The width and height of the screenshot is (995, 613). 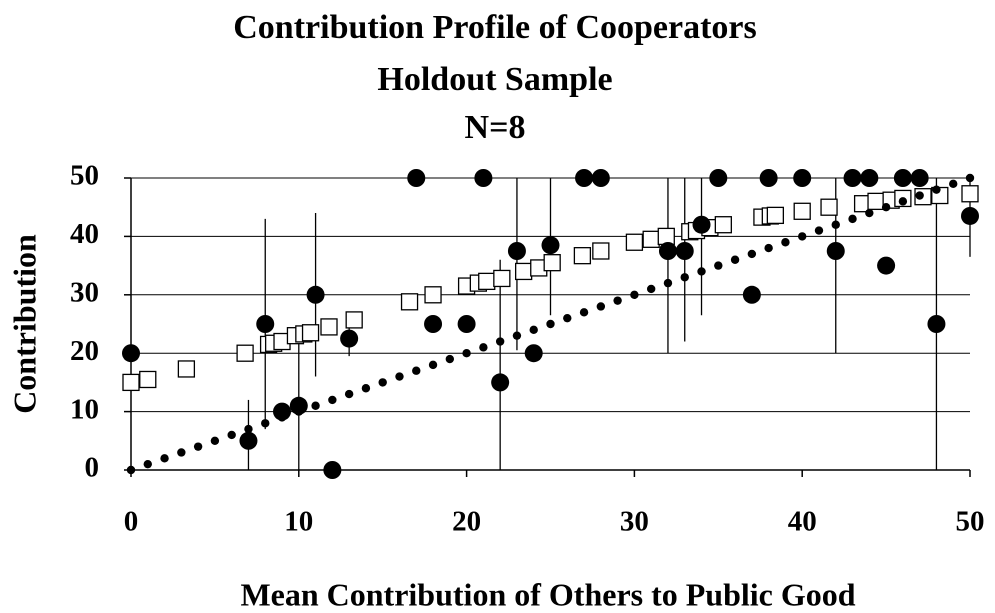 I want to click on x-tick-label: 0, so click(x=131, y=522).